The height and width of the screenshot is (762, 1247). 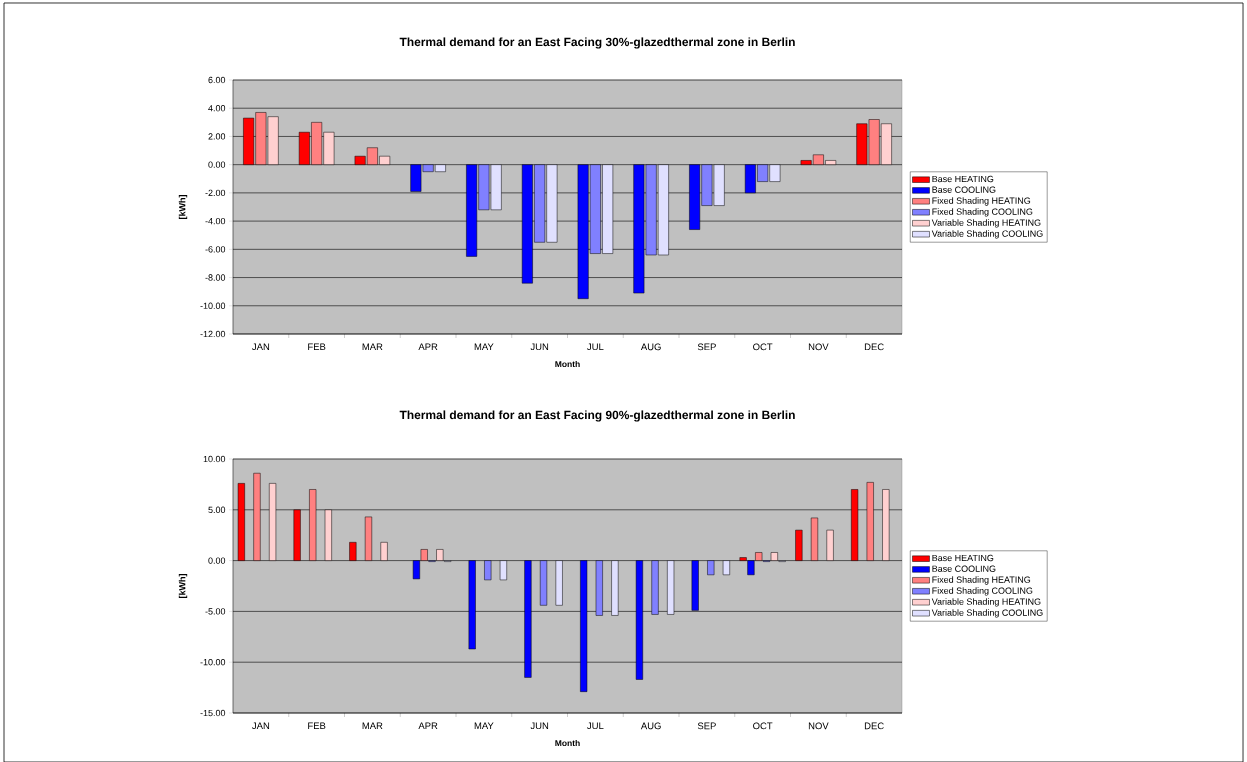 I want to click on chart-title: Thermal demand for an East Facing 90%-glazedthermal zone in Berlin, so click(x=597, y=416).